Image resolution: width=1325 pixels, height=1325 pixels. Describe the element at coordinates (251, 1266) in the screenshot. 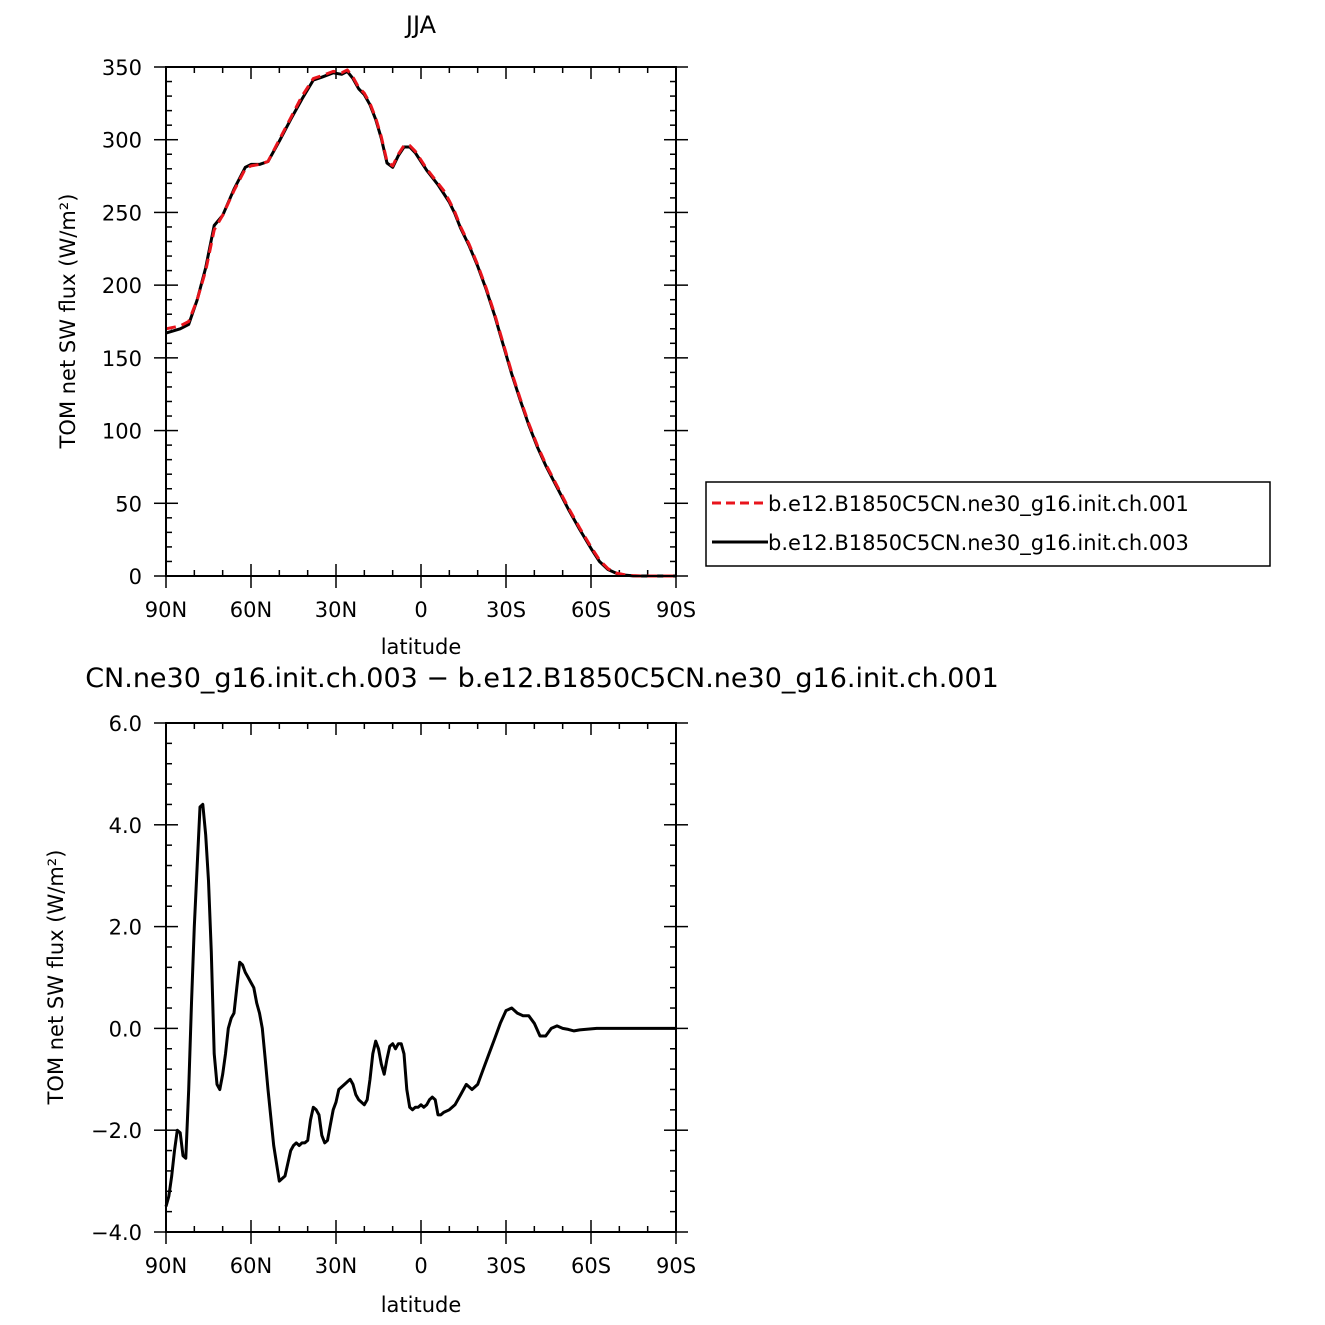

I see `bottom-chart-x-tick-label: 60N` at that location.